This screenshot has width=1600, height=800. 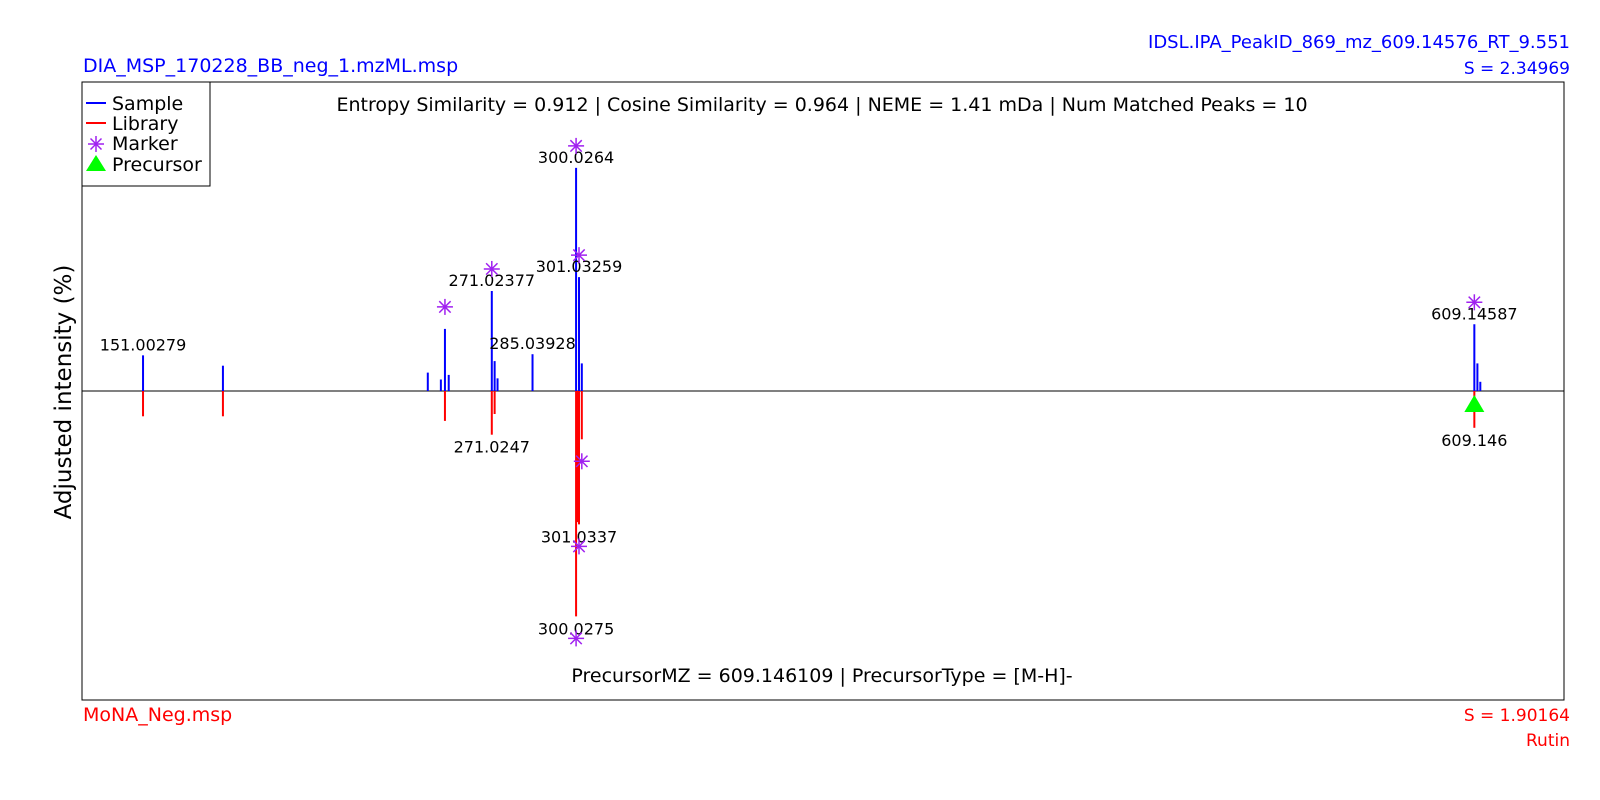 What do you see at coordinates (96, 163) in the screenshot?
I see `legend-precursor-icon` at bounding box center [96, 163].